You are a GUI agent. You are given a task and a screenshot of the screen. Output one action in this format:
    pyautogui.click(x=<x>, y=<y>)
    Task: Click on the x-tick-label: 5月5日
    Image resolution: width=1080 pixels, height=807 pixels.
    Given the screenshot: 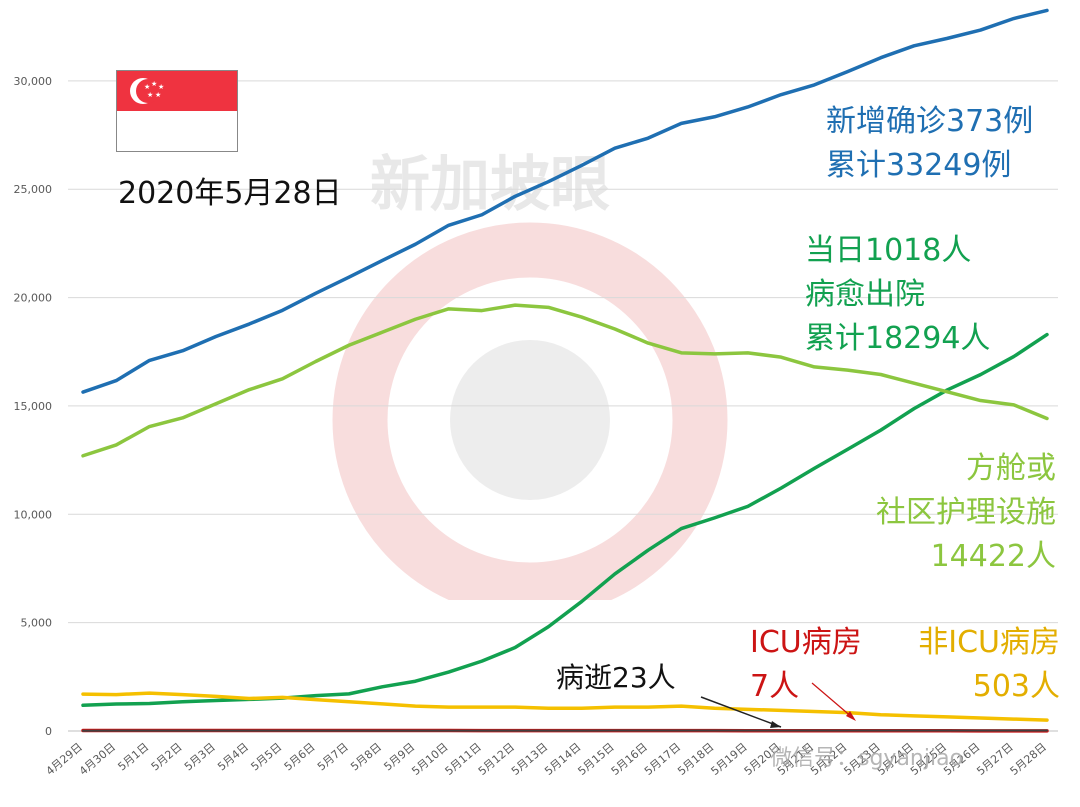 What is the action you would take?
    pyautogui.click(x=266, y=756)
    